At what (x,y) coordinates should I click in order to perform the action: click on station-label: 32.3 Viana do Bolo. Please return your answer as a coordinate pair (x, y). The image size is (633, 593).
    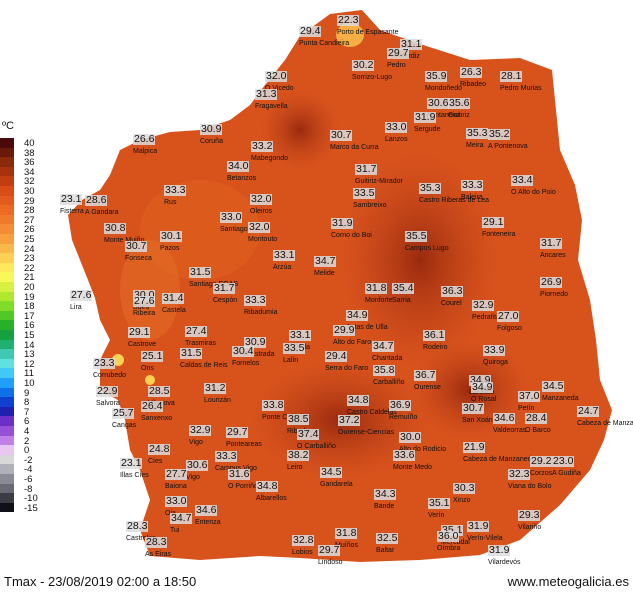
    Looking at the image, I should click on (529, 477).